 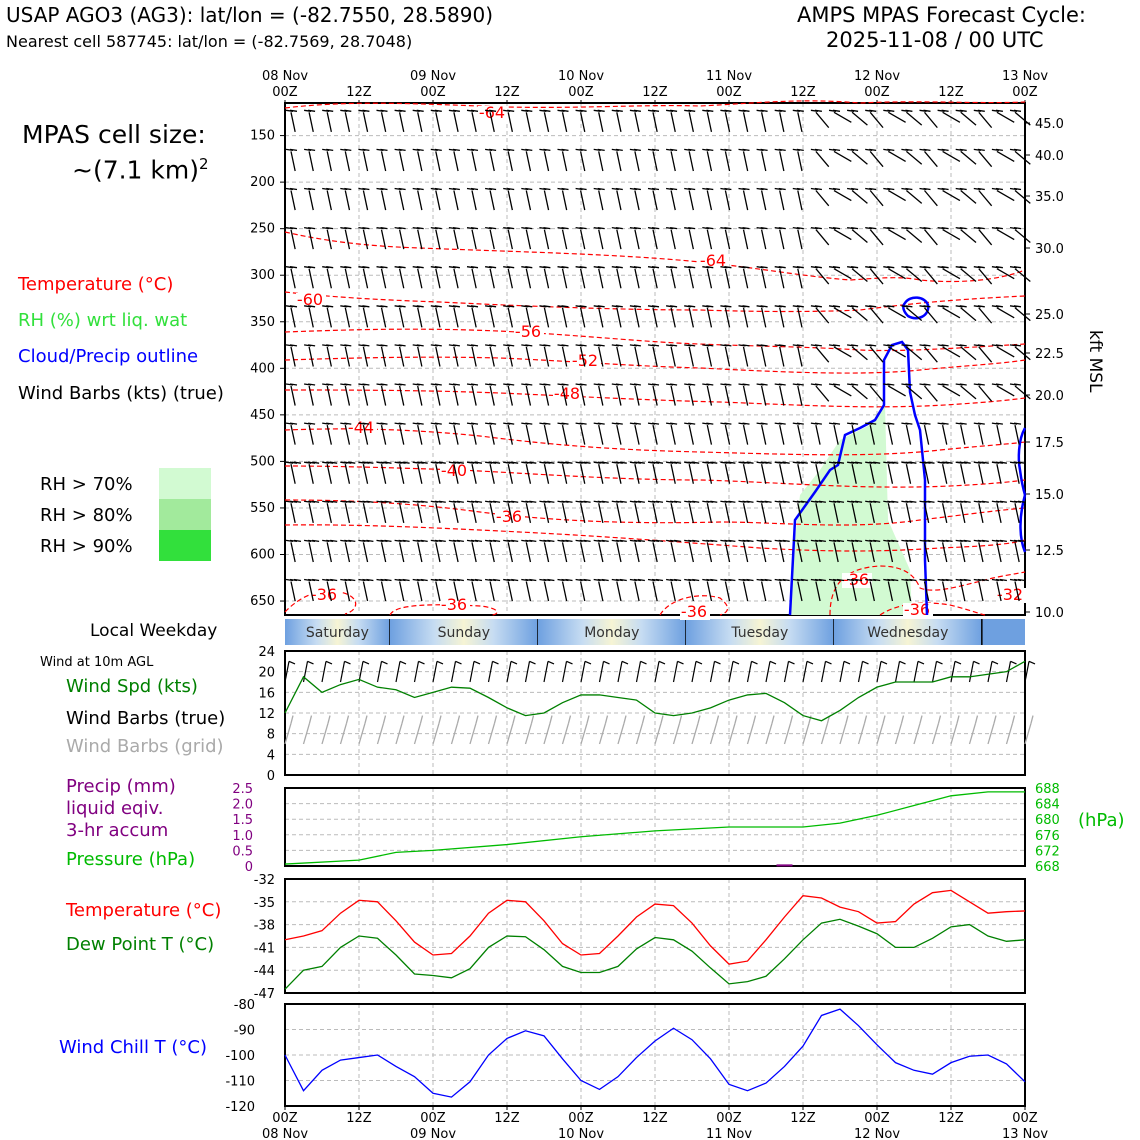 I want to click on wind-tick-label: 16, so click(x=266, y=693).